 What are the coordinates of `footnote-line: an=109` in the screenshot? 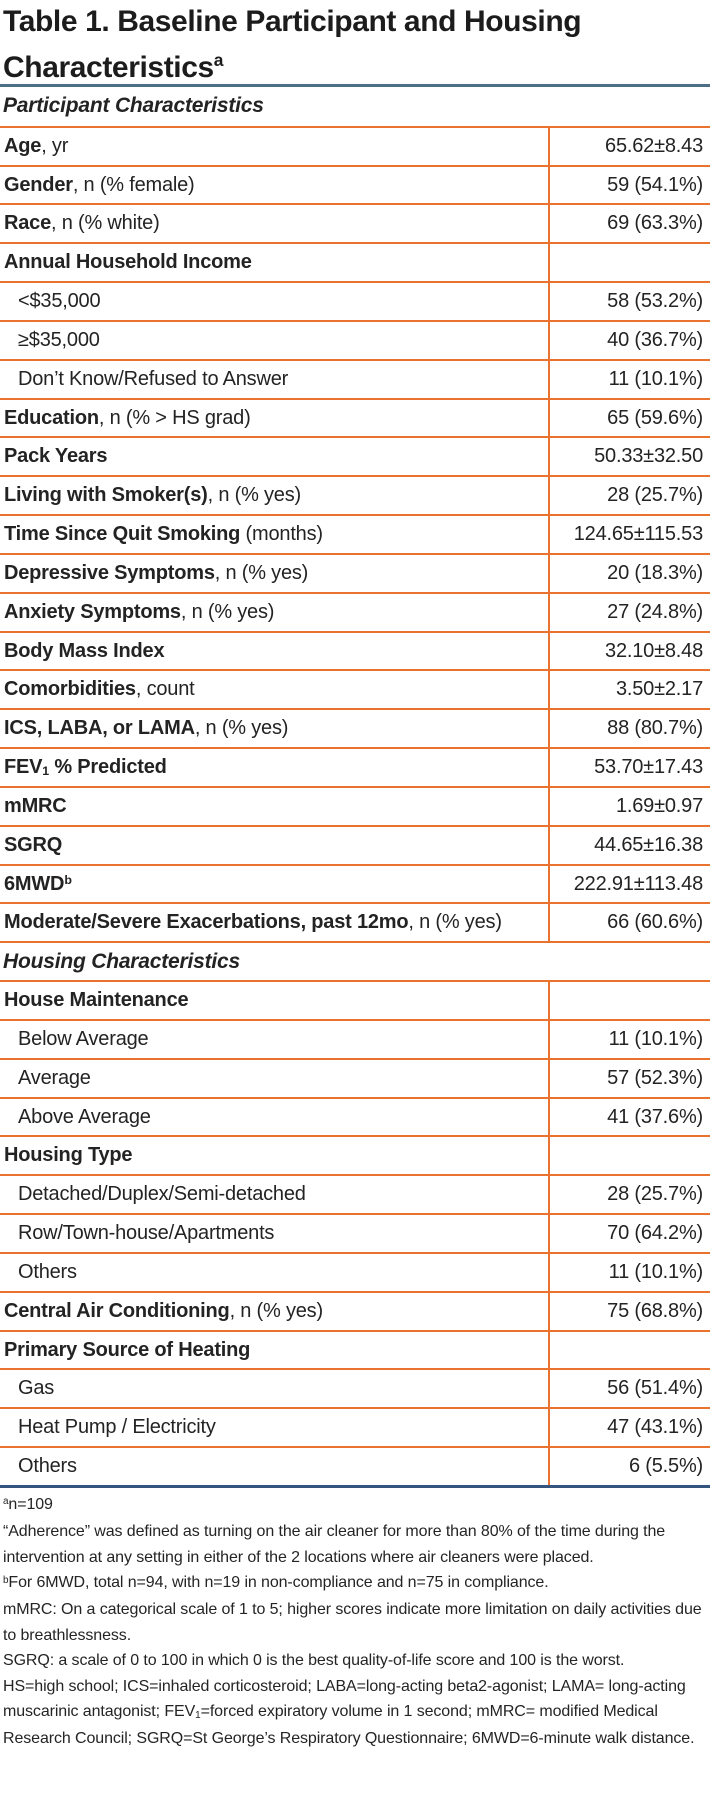 It's located at (28, 1504).